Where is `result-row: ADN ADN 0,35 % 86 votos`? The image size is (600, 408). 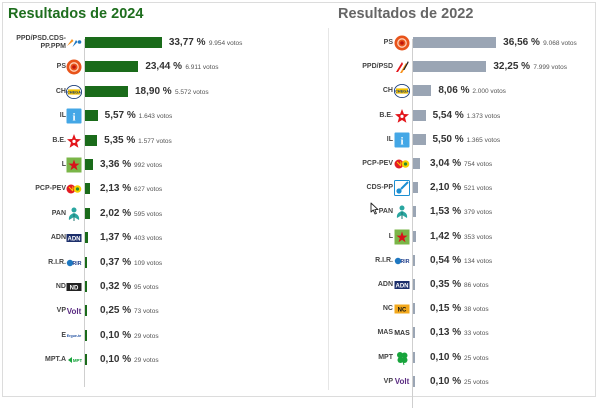 result-row: ADN ADN 0,35 % 86 votos is located at coordinates (300, 285).